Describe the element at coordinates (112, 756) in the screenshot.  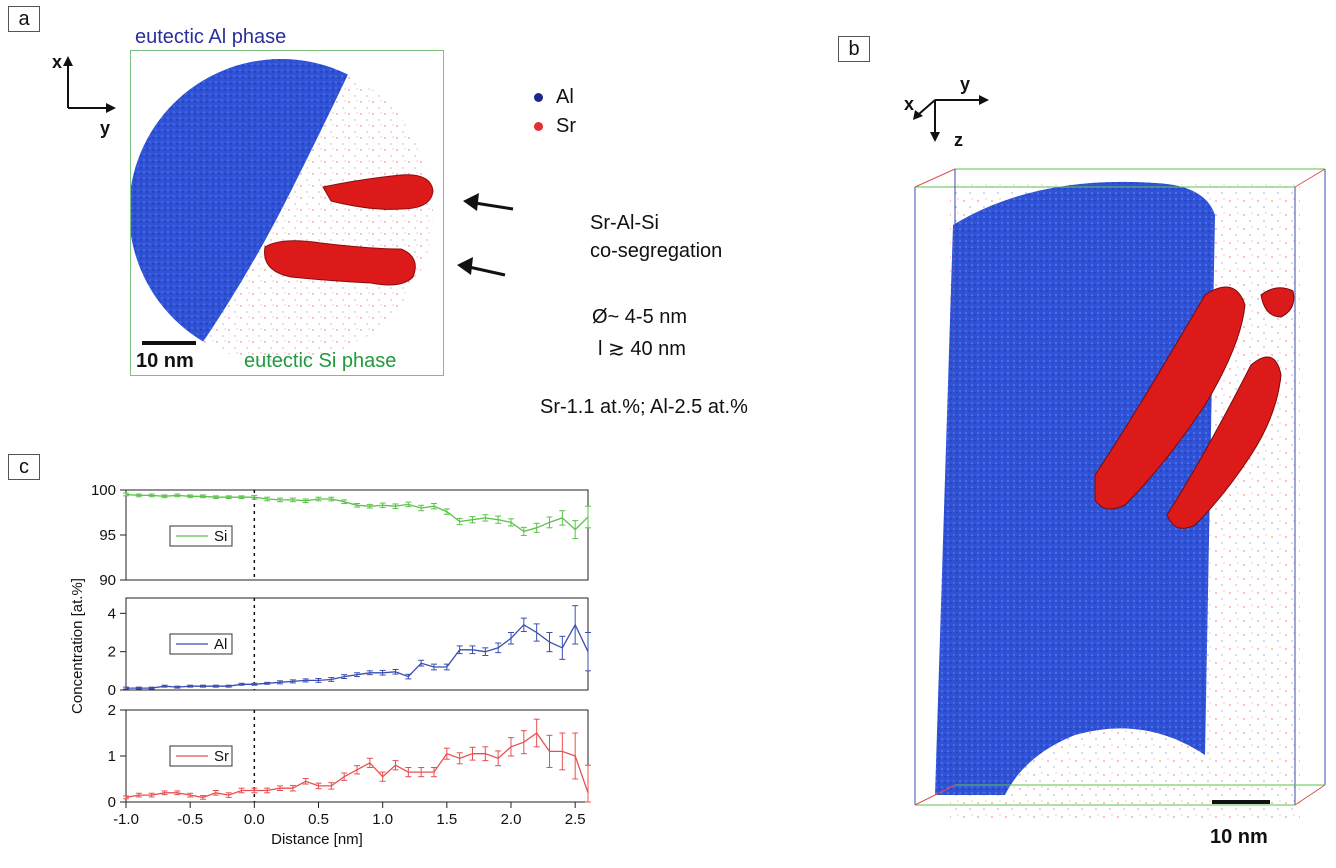
I see `y-tick-label: 1` at that location.